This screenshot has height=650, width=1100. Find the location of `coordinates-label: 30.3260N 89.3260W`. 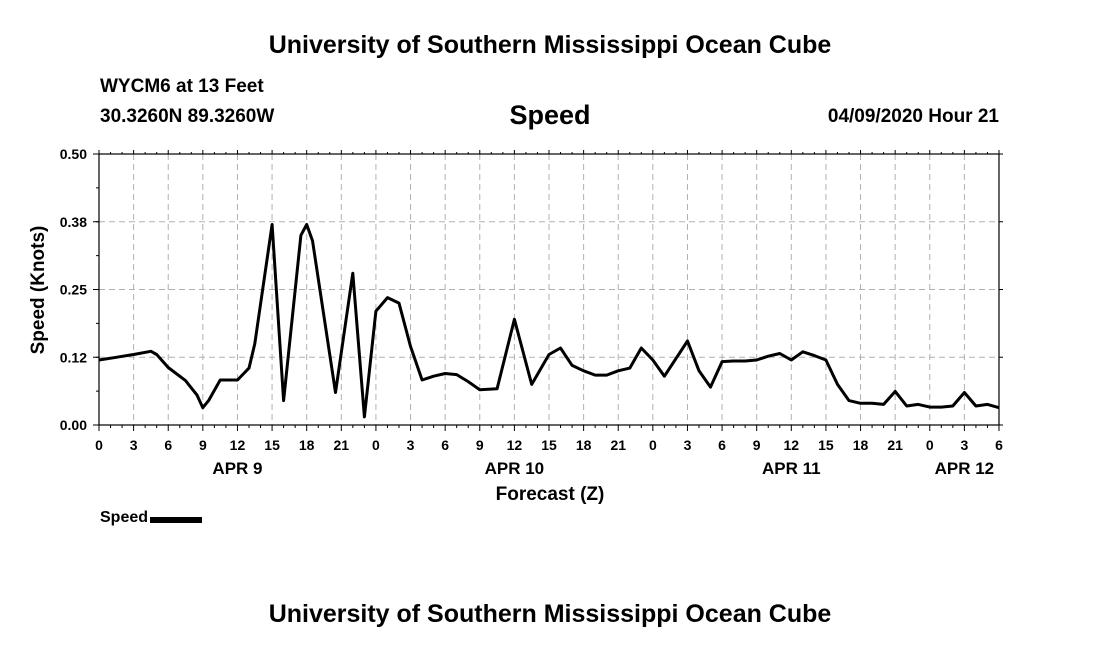

coordinates-label: 30.3260N 89.3260W is located at coordinates (187, 116).